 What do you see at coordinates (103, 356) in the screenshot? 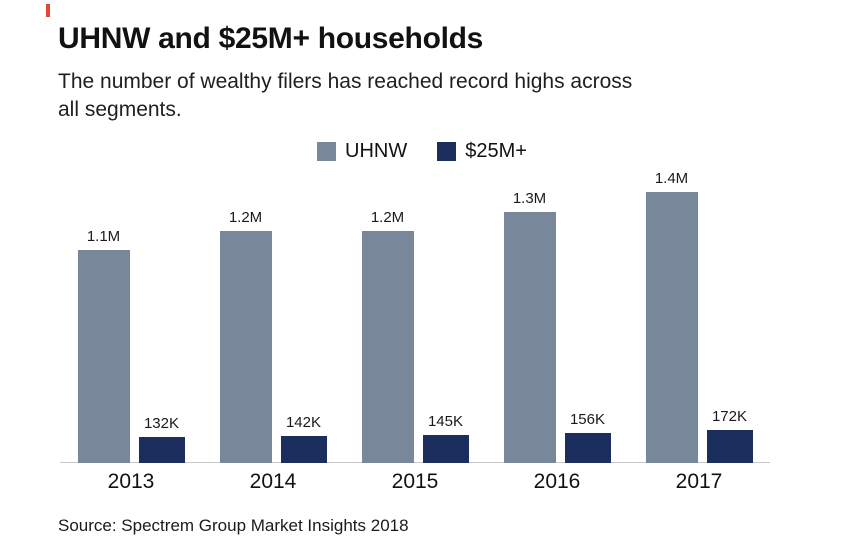
I see `bar-uhnw-2013` at bounding box center [103, 356].